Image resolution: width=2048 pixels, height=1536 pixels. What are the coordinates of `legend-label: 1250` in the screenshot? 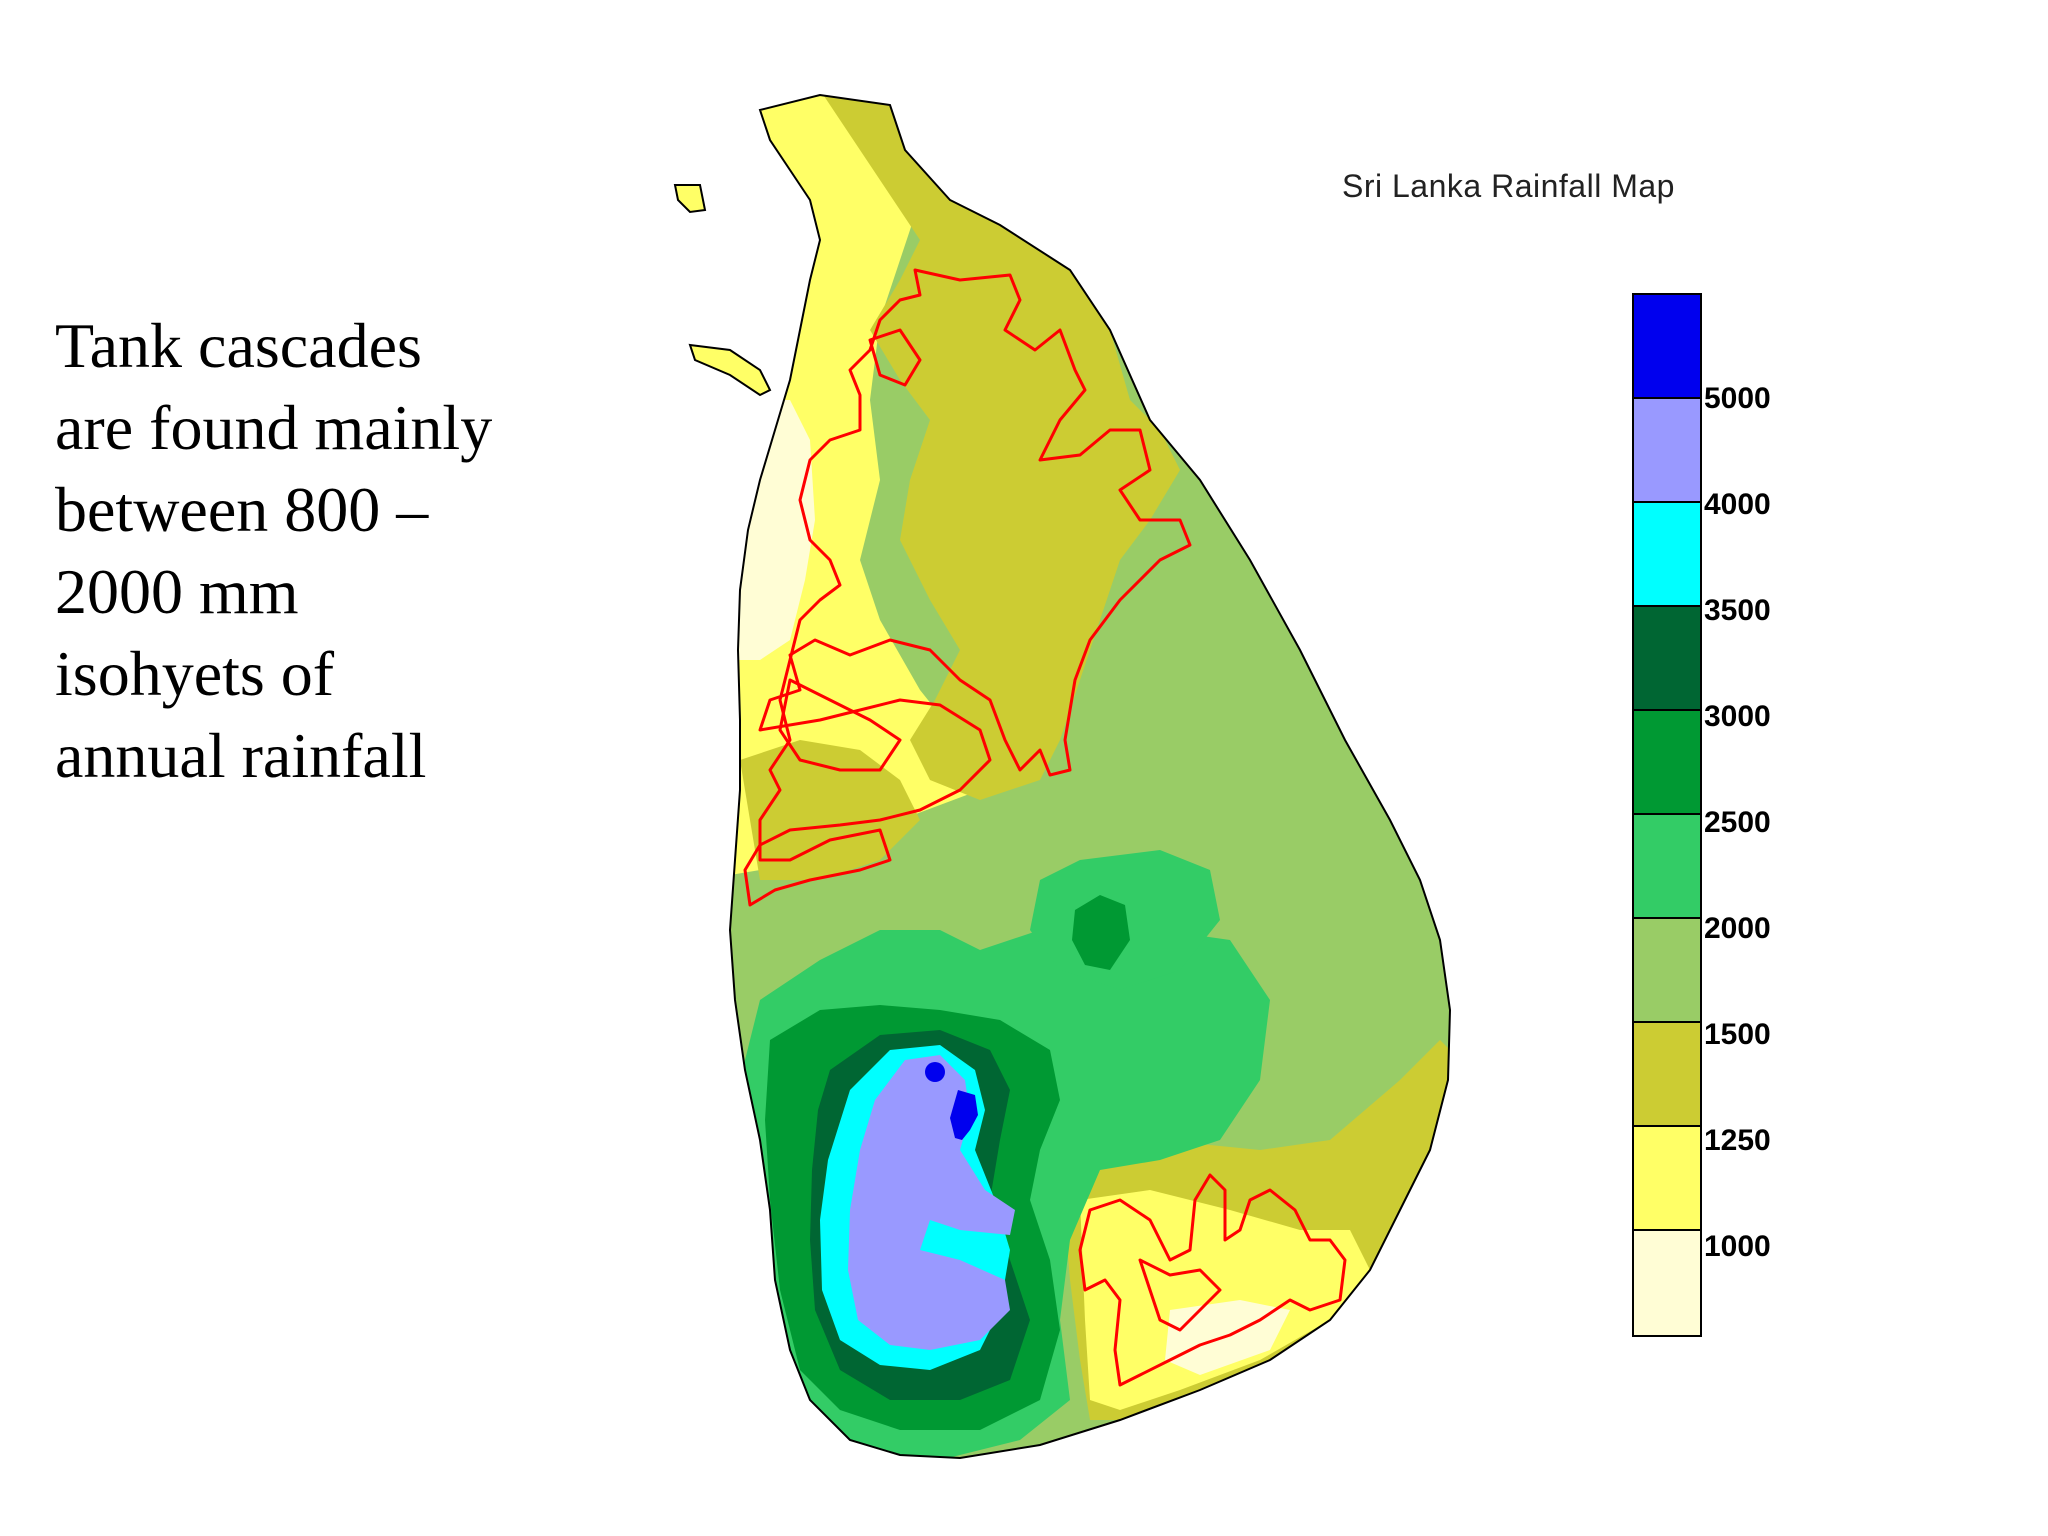 It's located at (1737, 1140).